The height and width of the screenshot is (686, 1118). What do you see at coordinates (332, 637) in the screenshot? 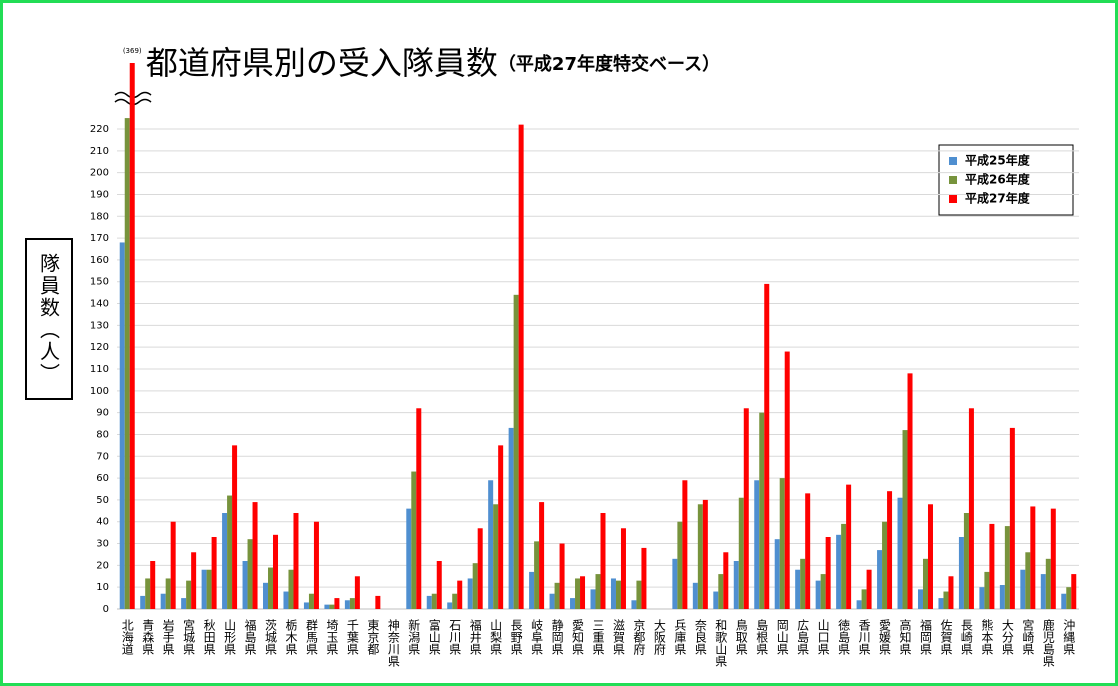
I see `x-tick-label: 埼玉県` at bounding box center [332, 637].